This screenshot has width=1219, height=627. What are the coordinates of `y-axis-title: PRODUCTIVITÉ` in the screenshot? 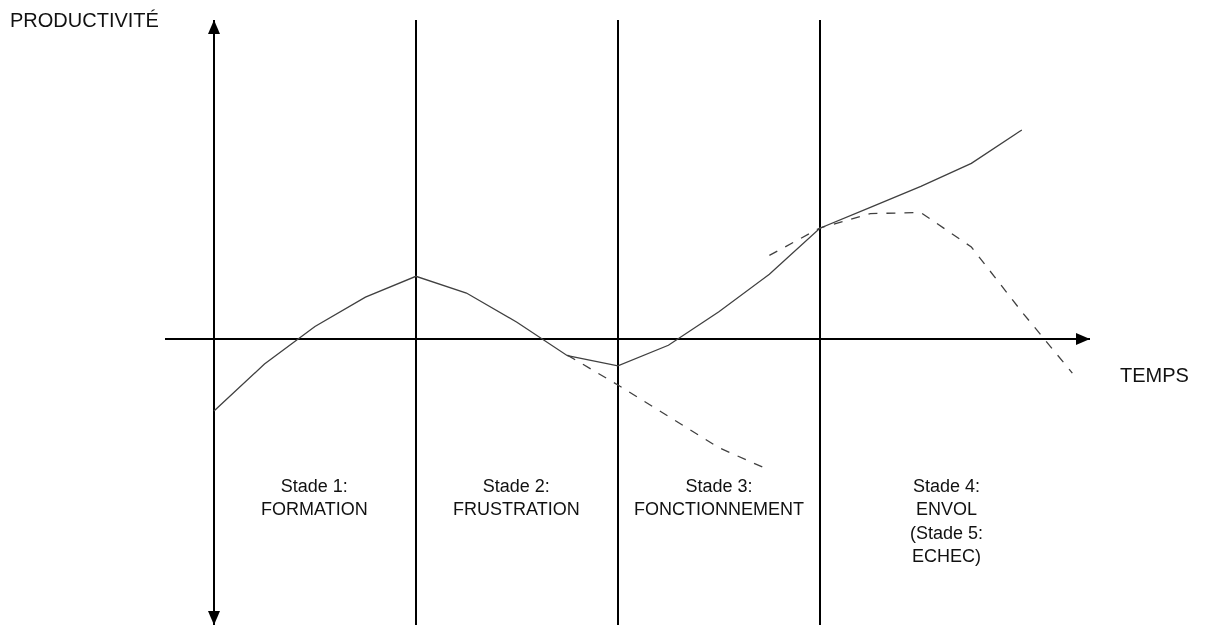 It's located at (84, 20).